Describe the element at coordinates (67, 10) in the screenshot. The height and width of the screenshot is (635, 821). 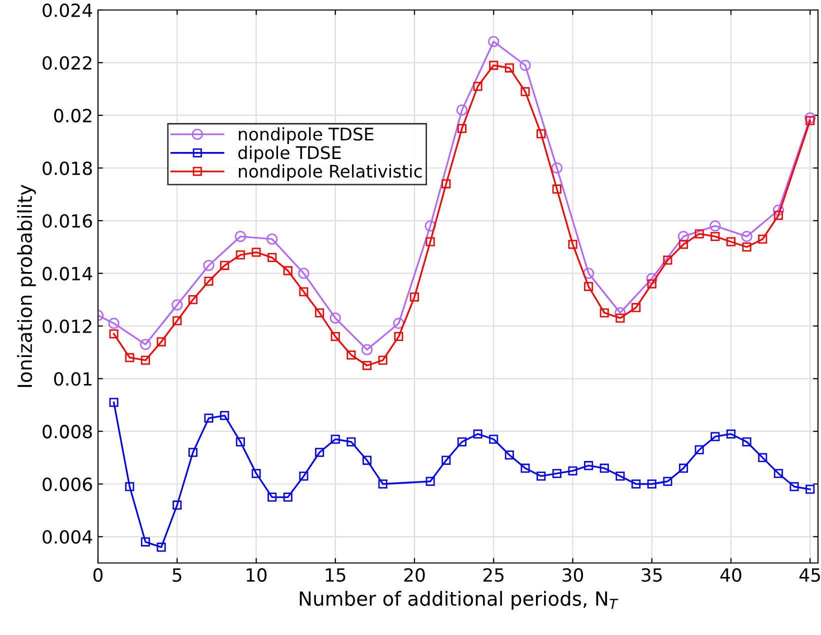
I see `y-tick-label: 0.024` at that location.